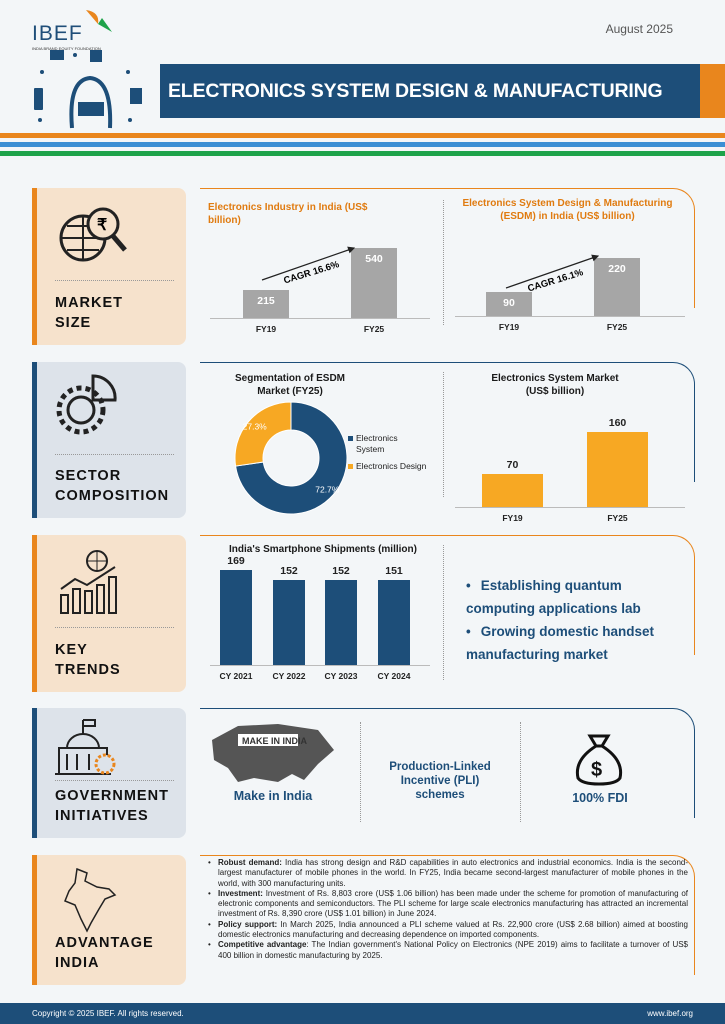 The image size is (725, 1024). I want to click on panel-key-trends: KEY TRENDS, so click(109, 613).